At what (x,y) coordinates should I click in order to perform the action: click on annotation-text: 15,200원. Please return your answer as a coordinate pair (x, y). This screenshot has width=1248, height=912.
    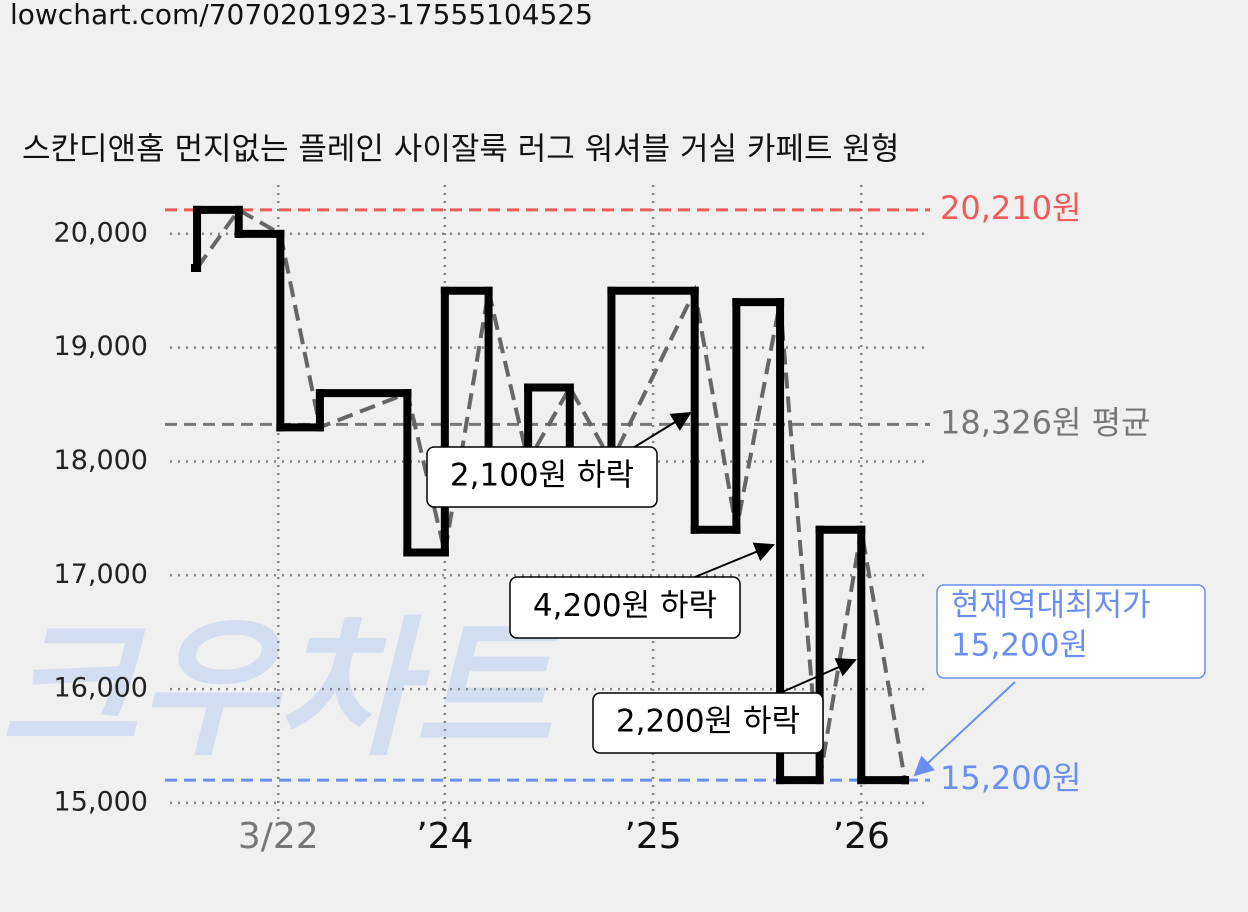
    Looking at the image, I should click on (1019, 646).